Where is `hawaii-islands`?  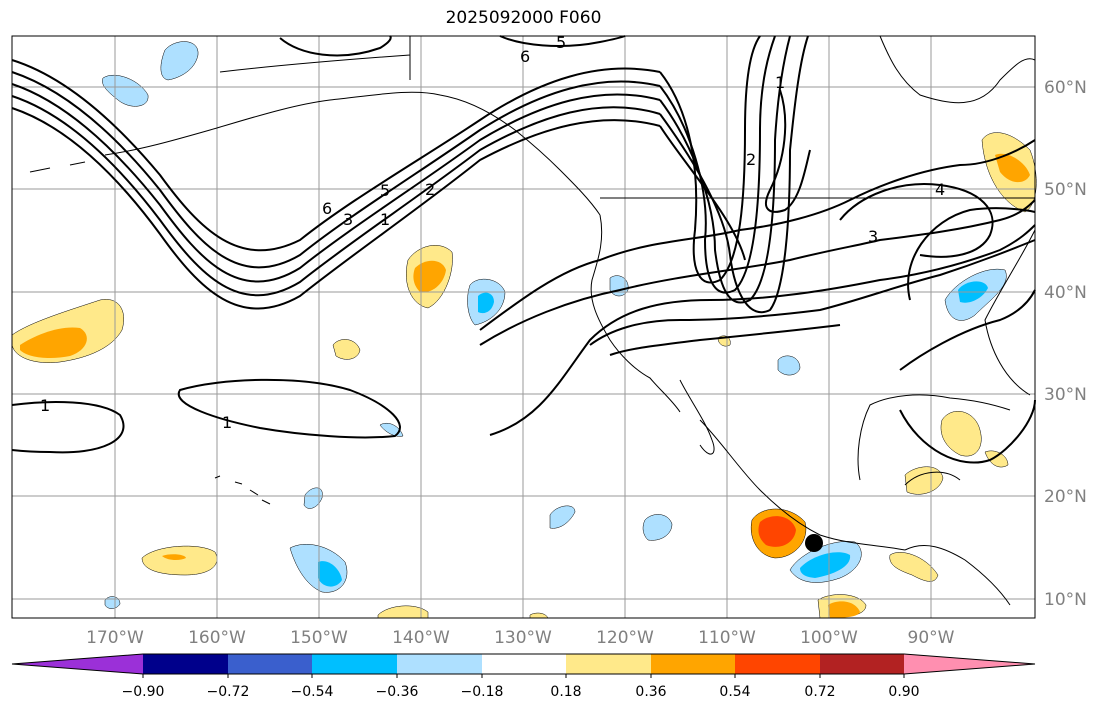 hawaii-islands is located at coordinates (242, 490).